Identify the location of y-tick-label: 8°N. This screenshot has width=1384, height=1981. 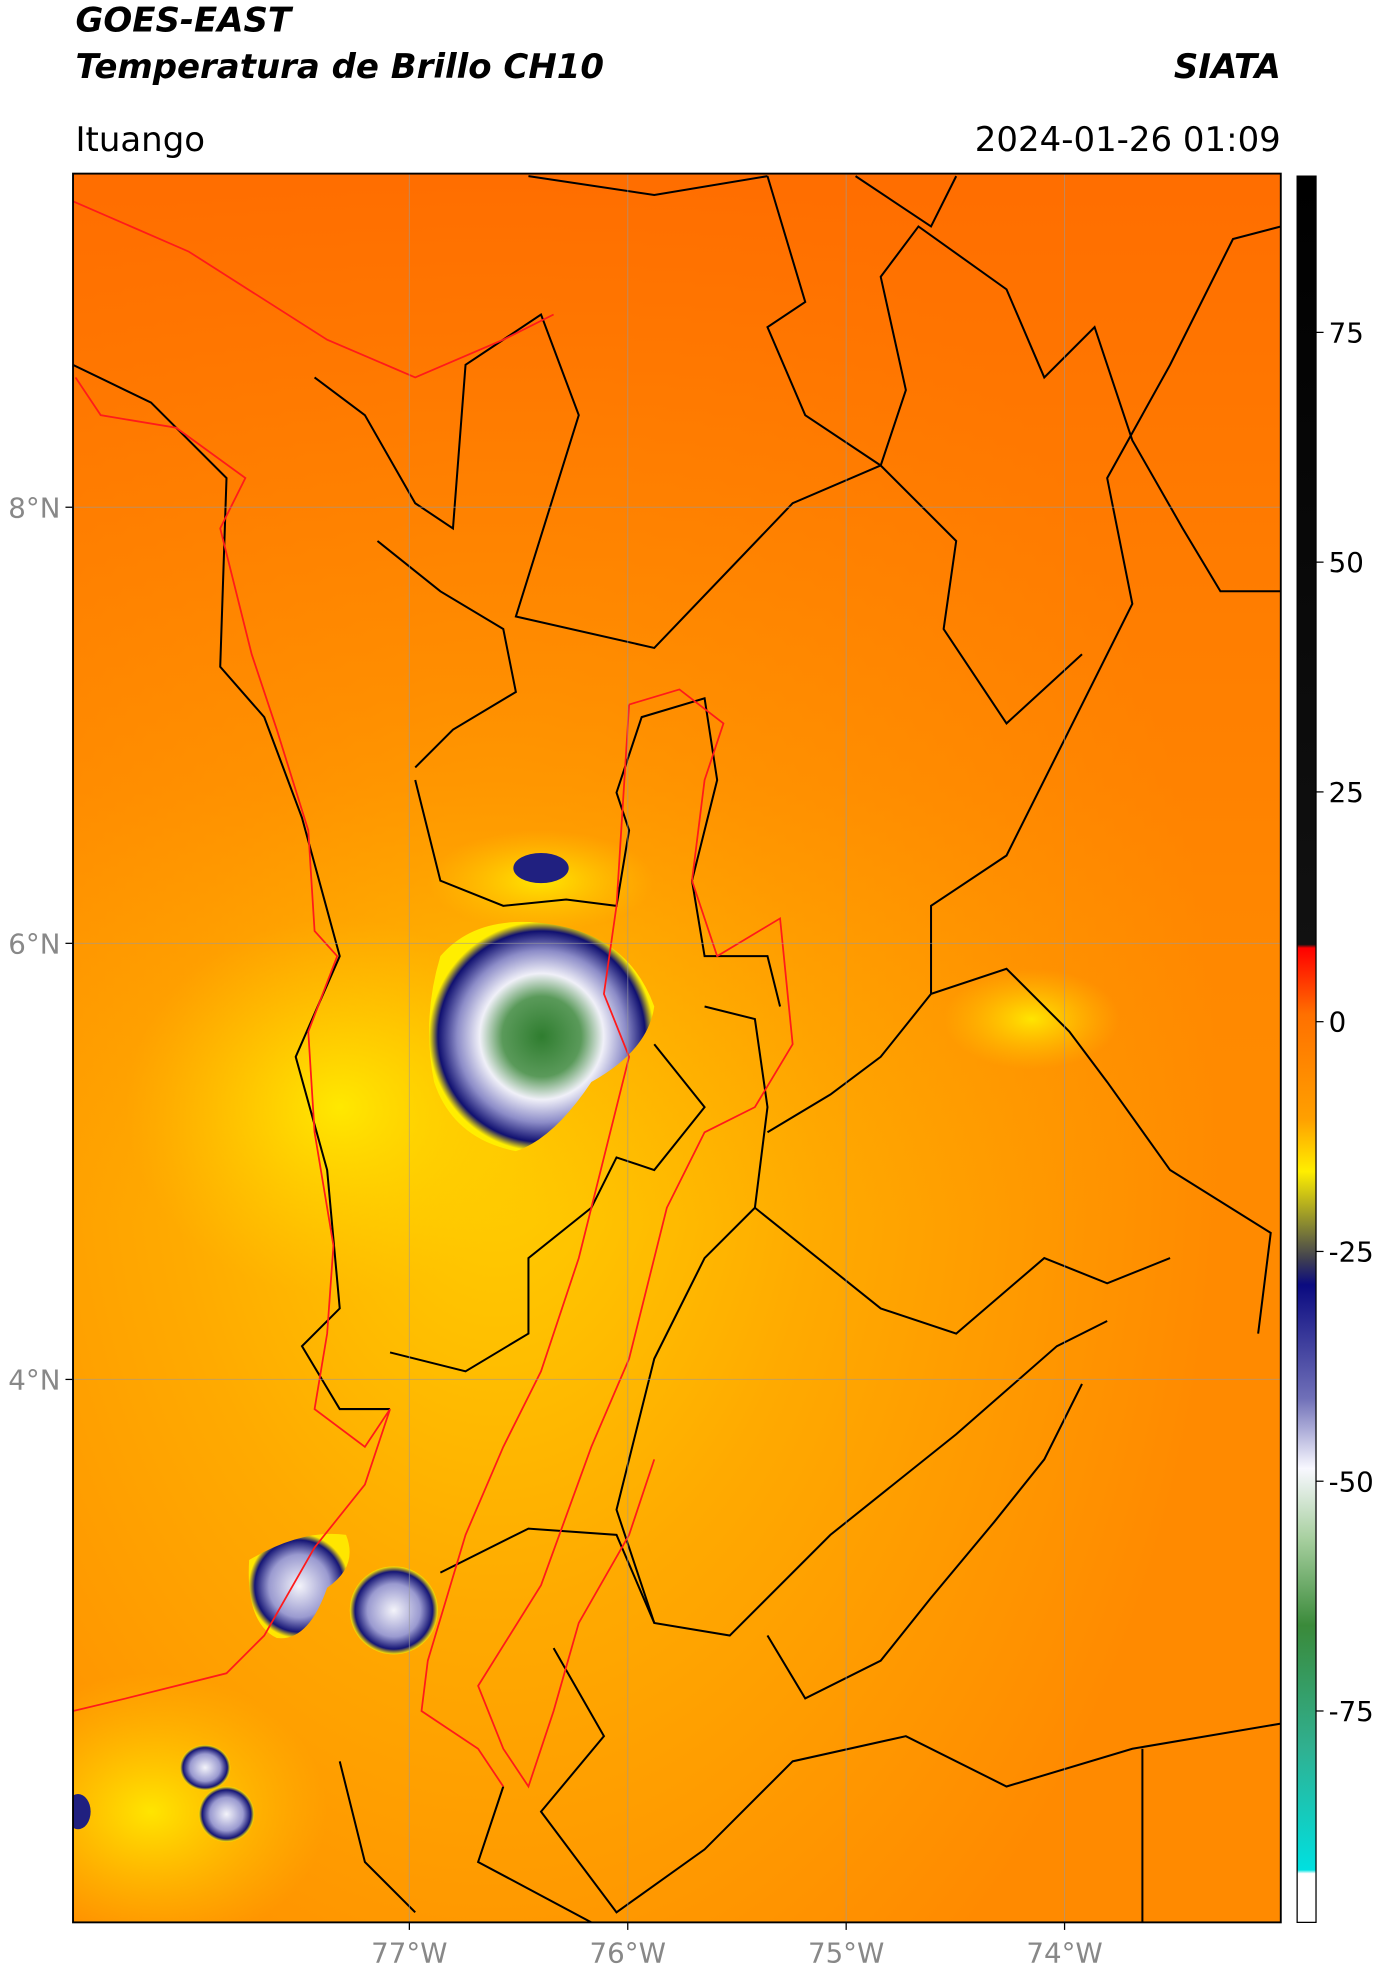
(34, 507).